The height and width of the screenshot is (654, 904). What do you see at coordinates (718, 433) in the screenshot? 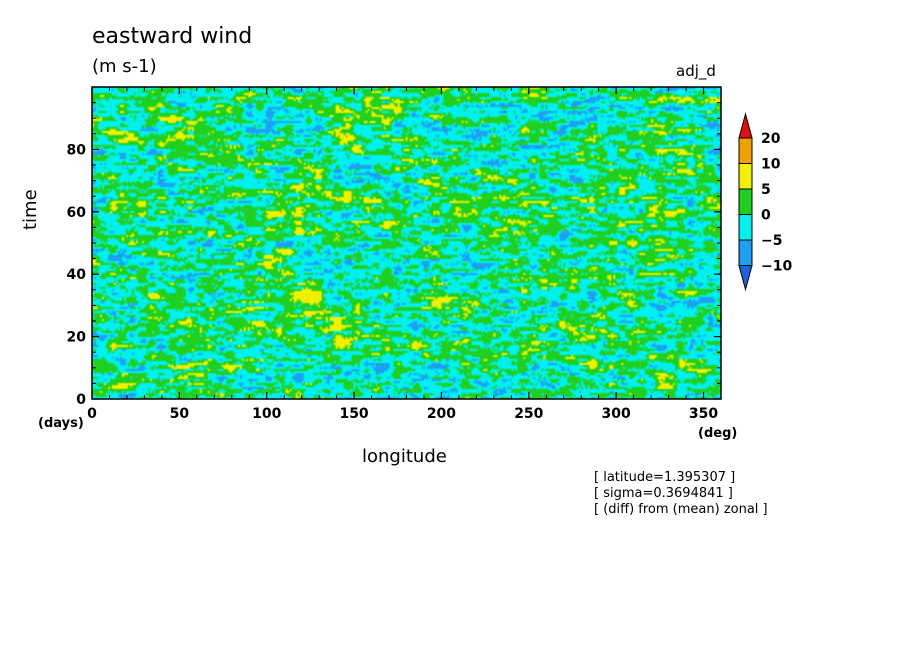
I see `x-axis-unit: (deg)` at bounding box center [718, 433].